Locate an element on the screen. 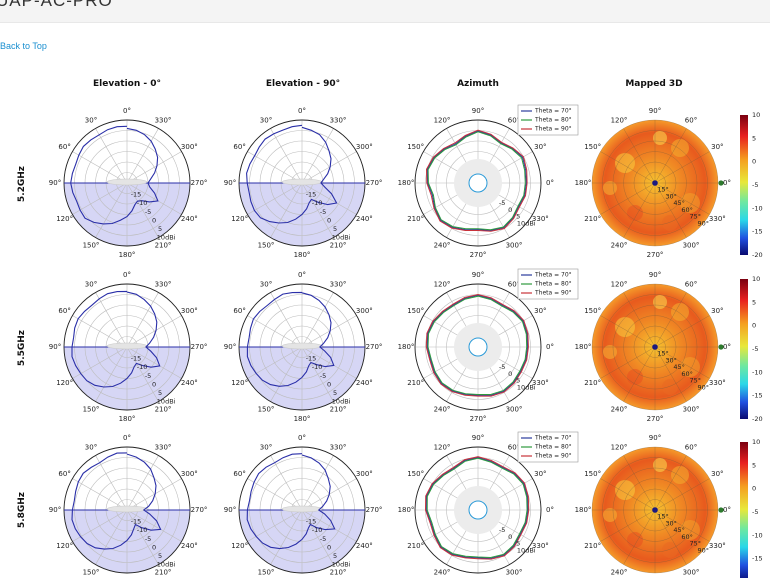 This screenshot has width=770, height=578. row1-elevation-90-angle-label: 330° is located at coordinates (338, 121).